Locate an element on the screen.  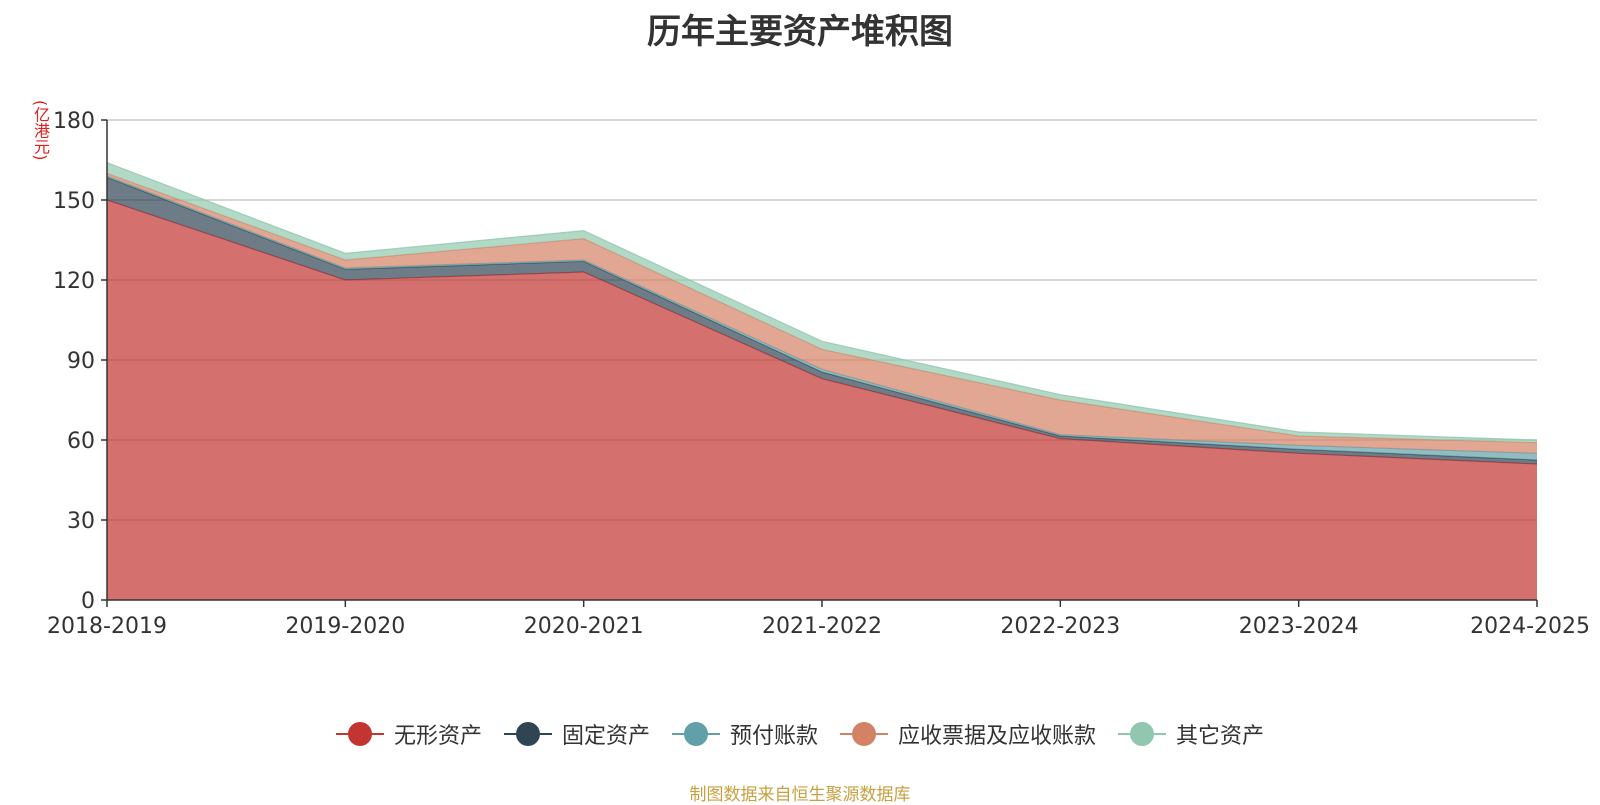
legend-item: 固定资产 is located at coordinates (576, 734).